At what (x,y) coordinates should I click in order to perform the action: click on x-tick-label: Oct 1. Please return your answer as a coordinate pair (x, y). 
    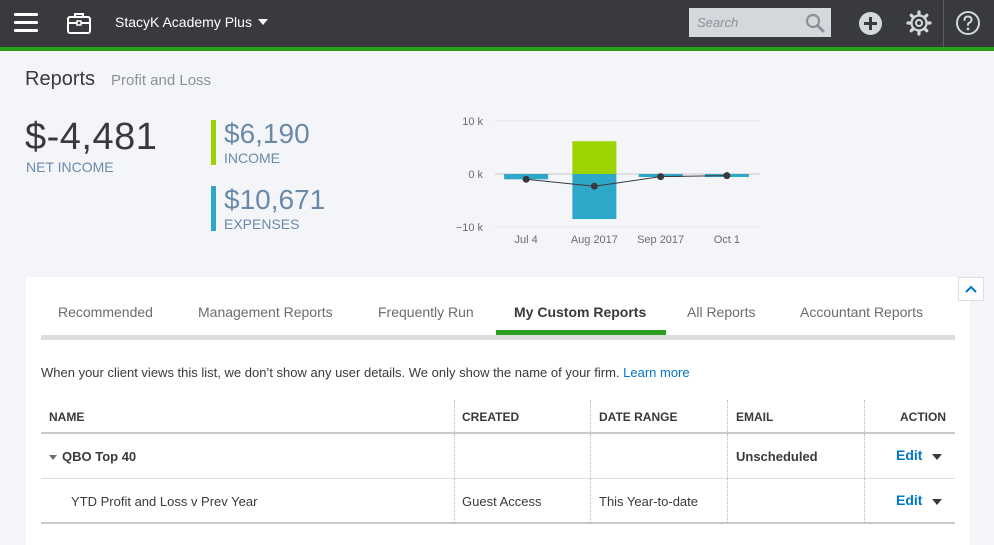
    Looking at the image, I should click on (727, 240).